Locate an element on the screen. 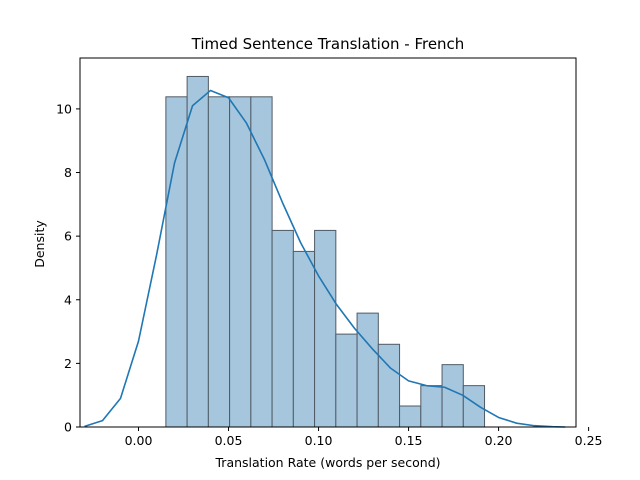  y-tick-label: 8 is located at coordinates (68, 172).